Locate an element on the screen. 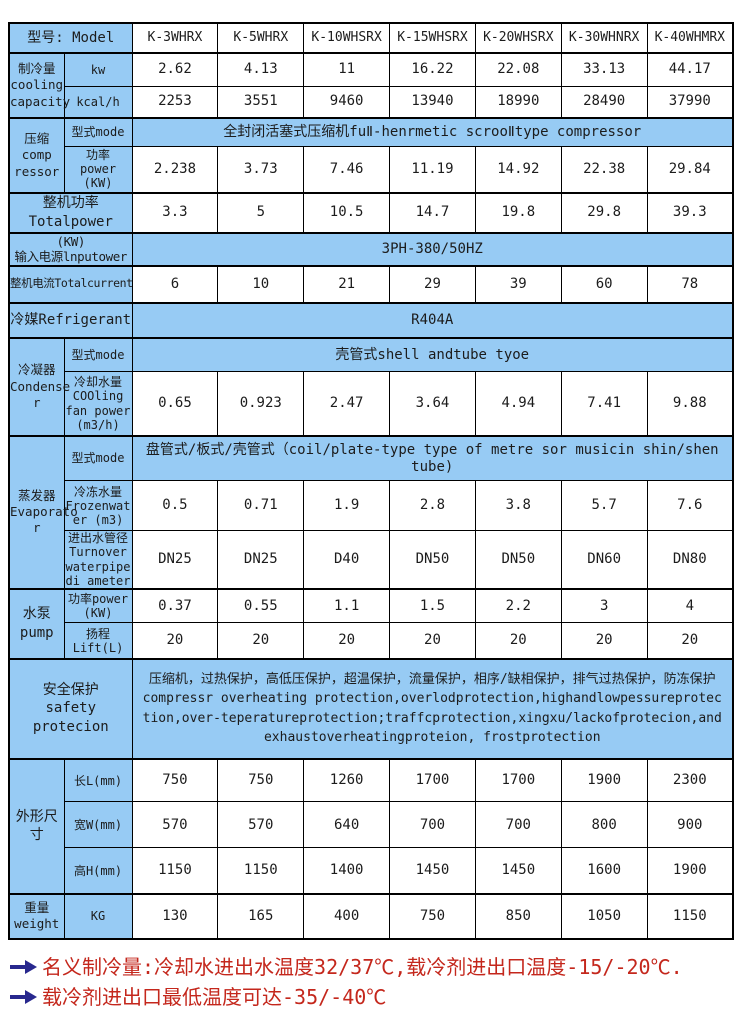 The height and width of the screenshot is (1012, 740). cooling-kw-value: 16.22 is located at coordinates (432, 69).